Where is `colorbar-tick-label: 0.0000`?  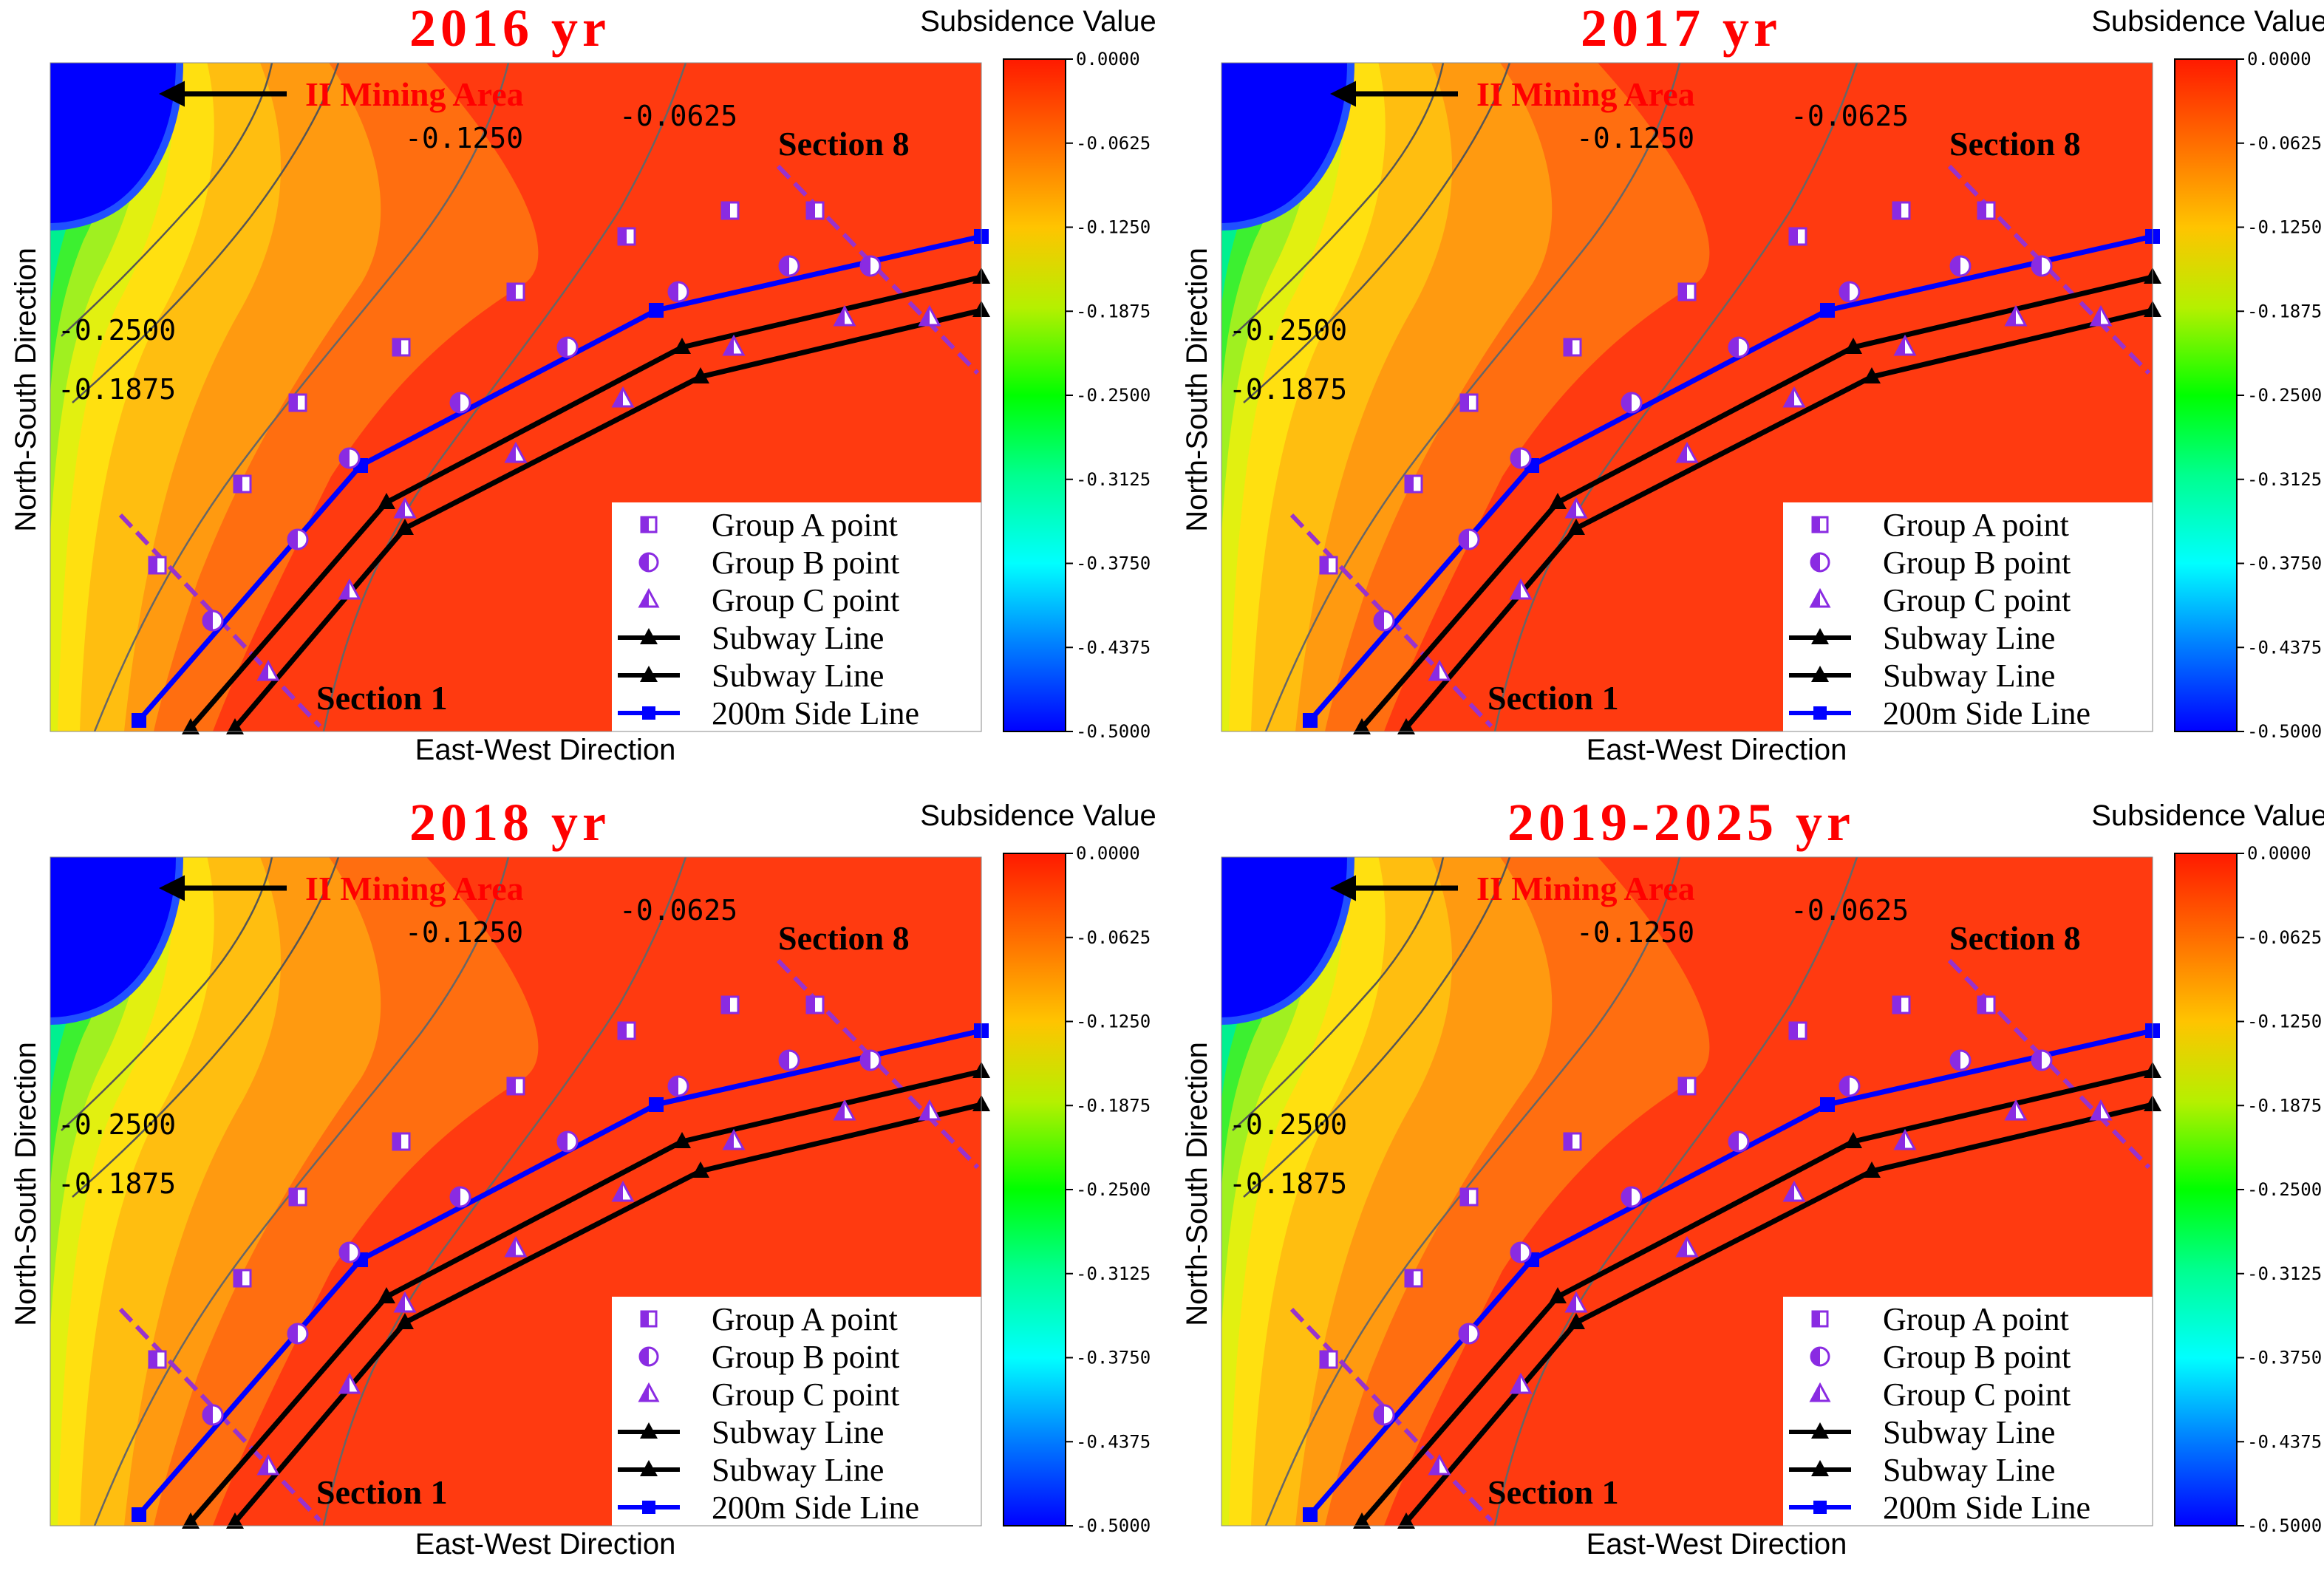 colorbar-tick-label: 0.0000 is located at coordinates (1108, 853).